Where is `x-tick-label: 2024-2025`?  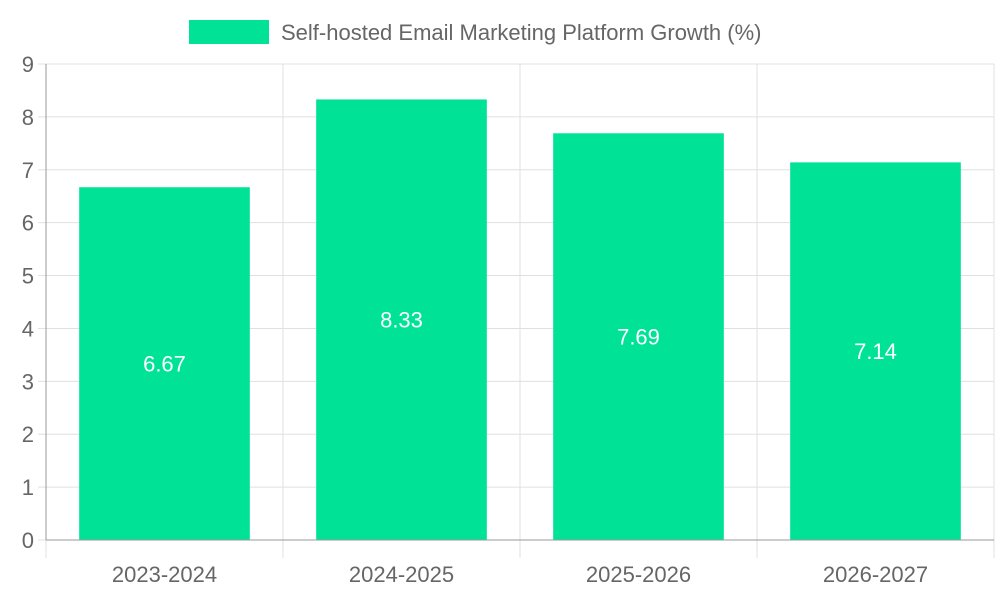 x-tick-label: 2024-2025 is located at coordinates (401, 574).